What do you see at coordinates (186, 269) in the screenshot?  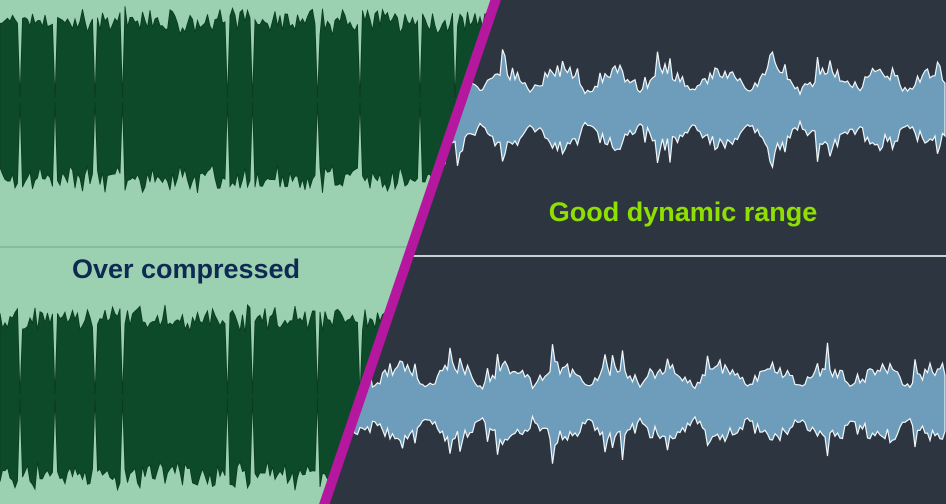 I see `left-label: Over compressed` at bounding box center [186, 269].